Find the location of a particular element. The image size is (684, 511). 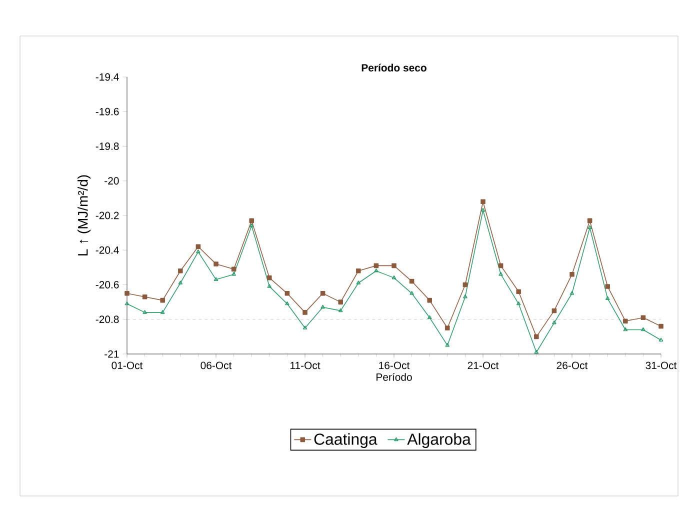

x-tick-label: 11-Oct is located at coordinates (305, 366).